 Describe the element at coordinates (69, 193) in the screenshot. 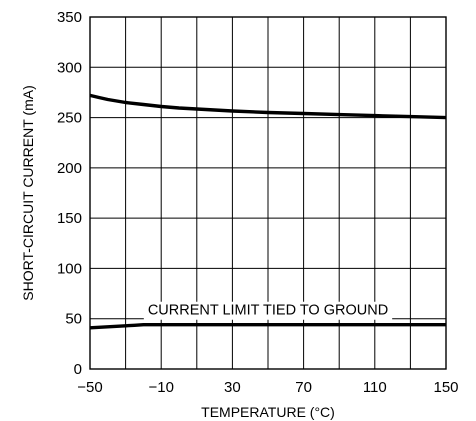

I see `y-tick-labels: 0 50 100 150 200 250 300 350` at that location.